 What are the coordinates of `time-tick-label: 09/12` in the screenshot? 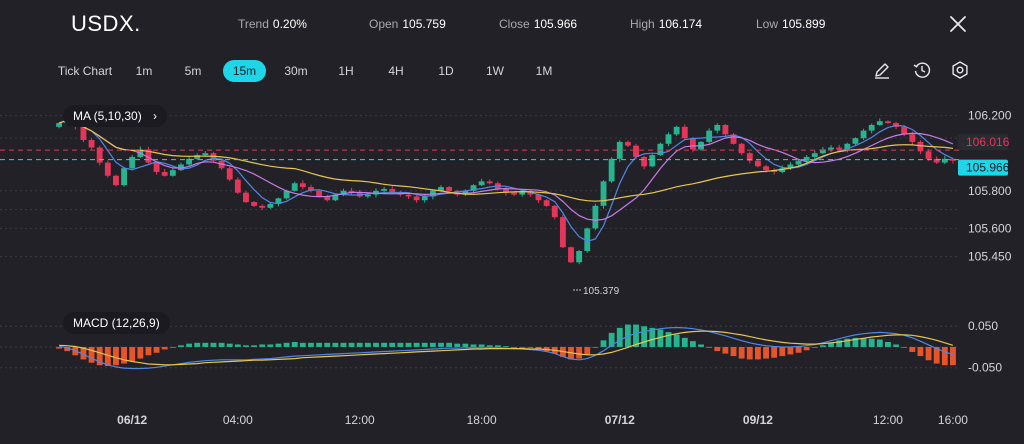 It's located at (758, 420).